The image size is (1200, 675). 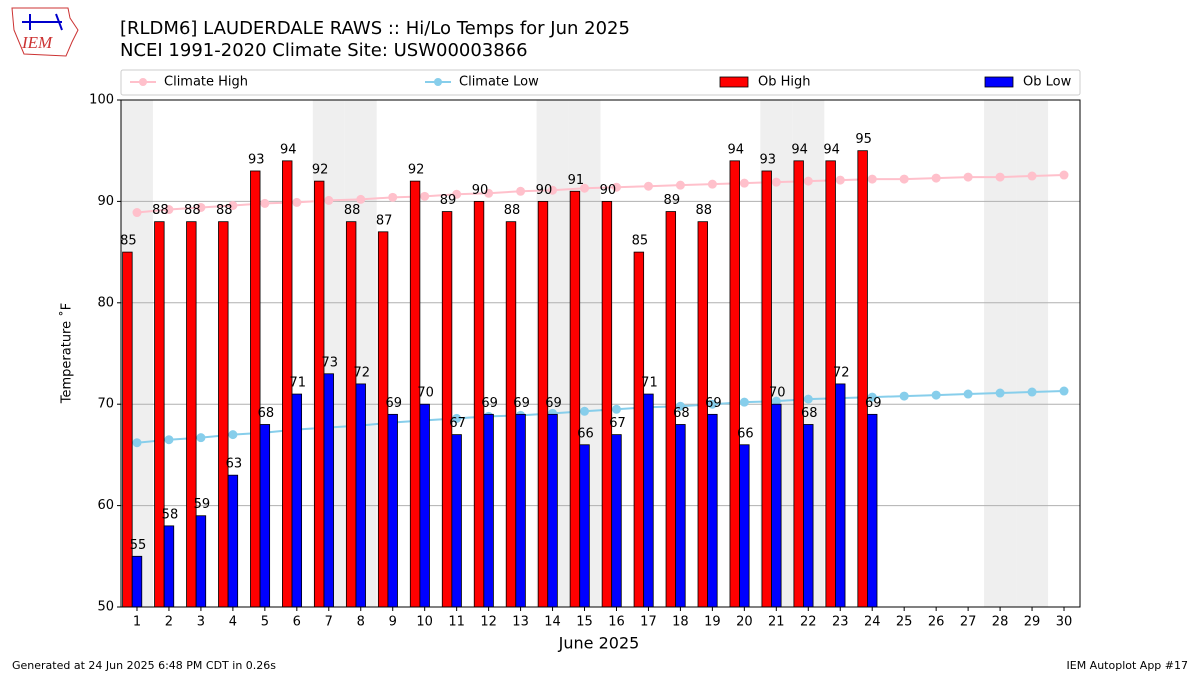 What do you see at coordinates (499, 82) in the screenshot?
I see `legend-label: Climate Low` at bounding box center [499, 82].